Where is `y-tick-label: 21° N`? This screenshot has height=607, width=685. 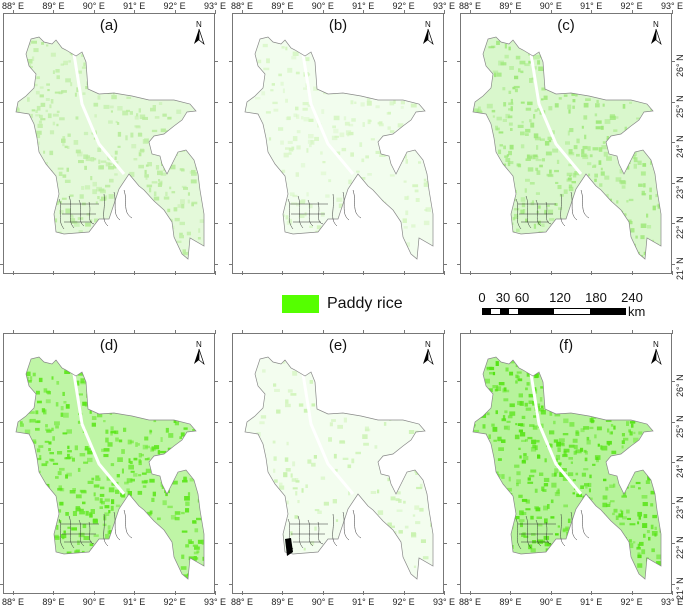
y-tick-label: 21° N is located at coordinates (680, 588).